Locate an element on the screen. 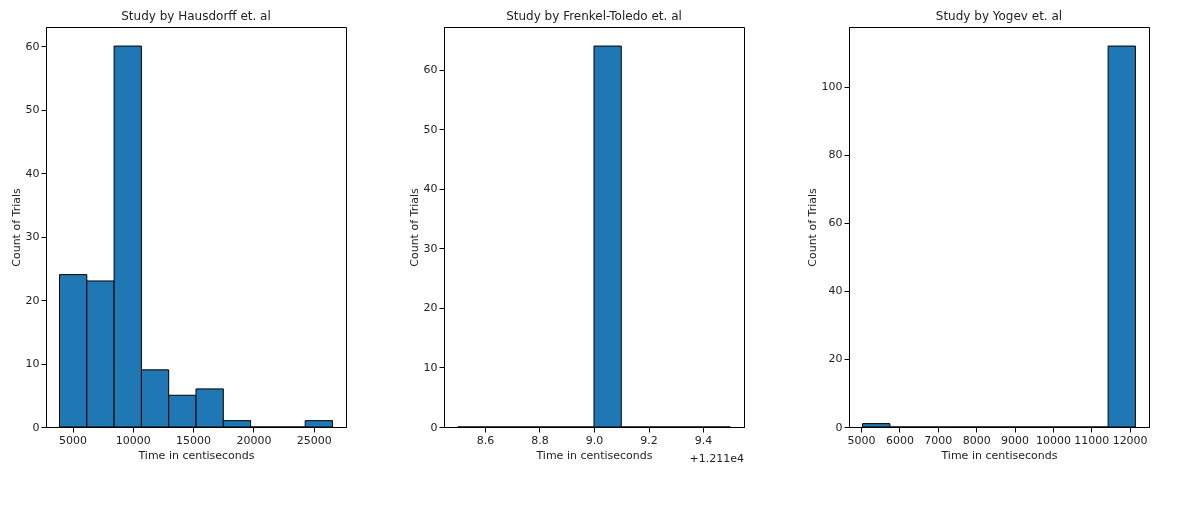  text: +1.211e4 is located at coordinates (716, 458).